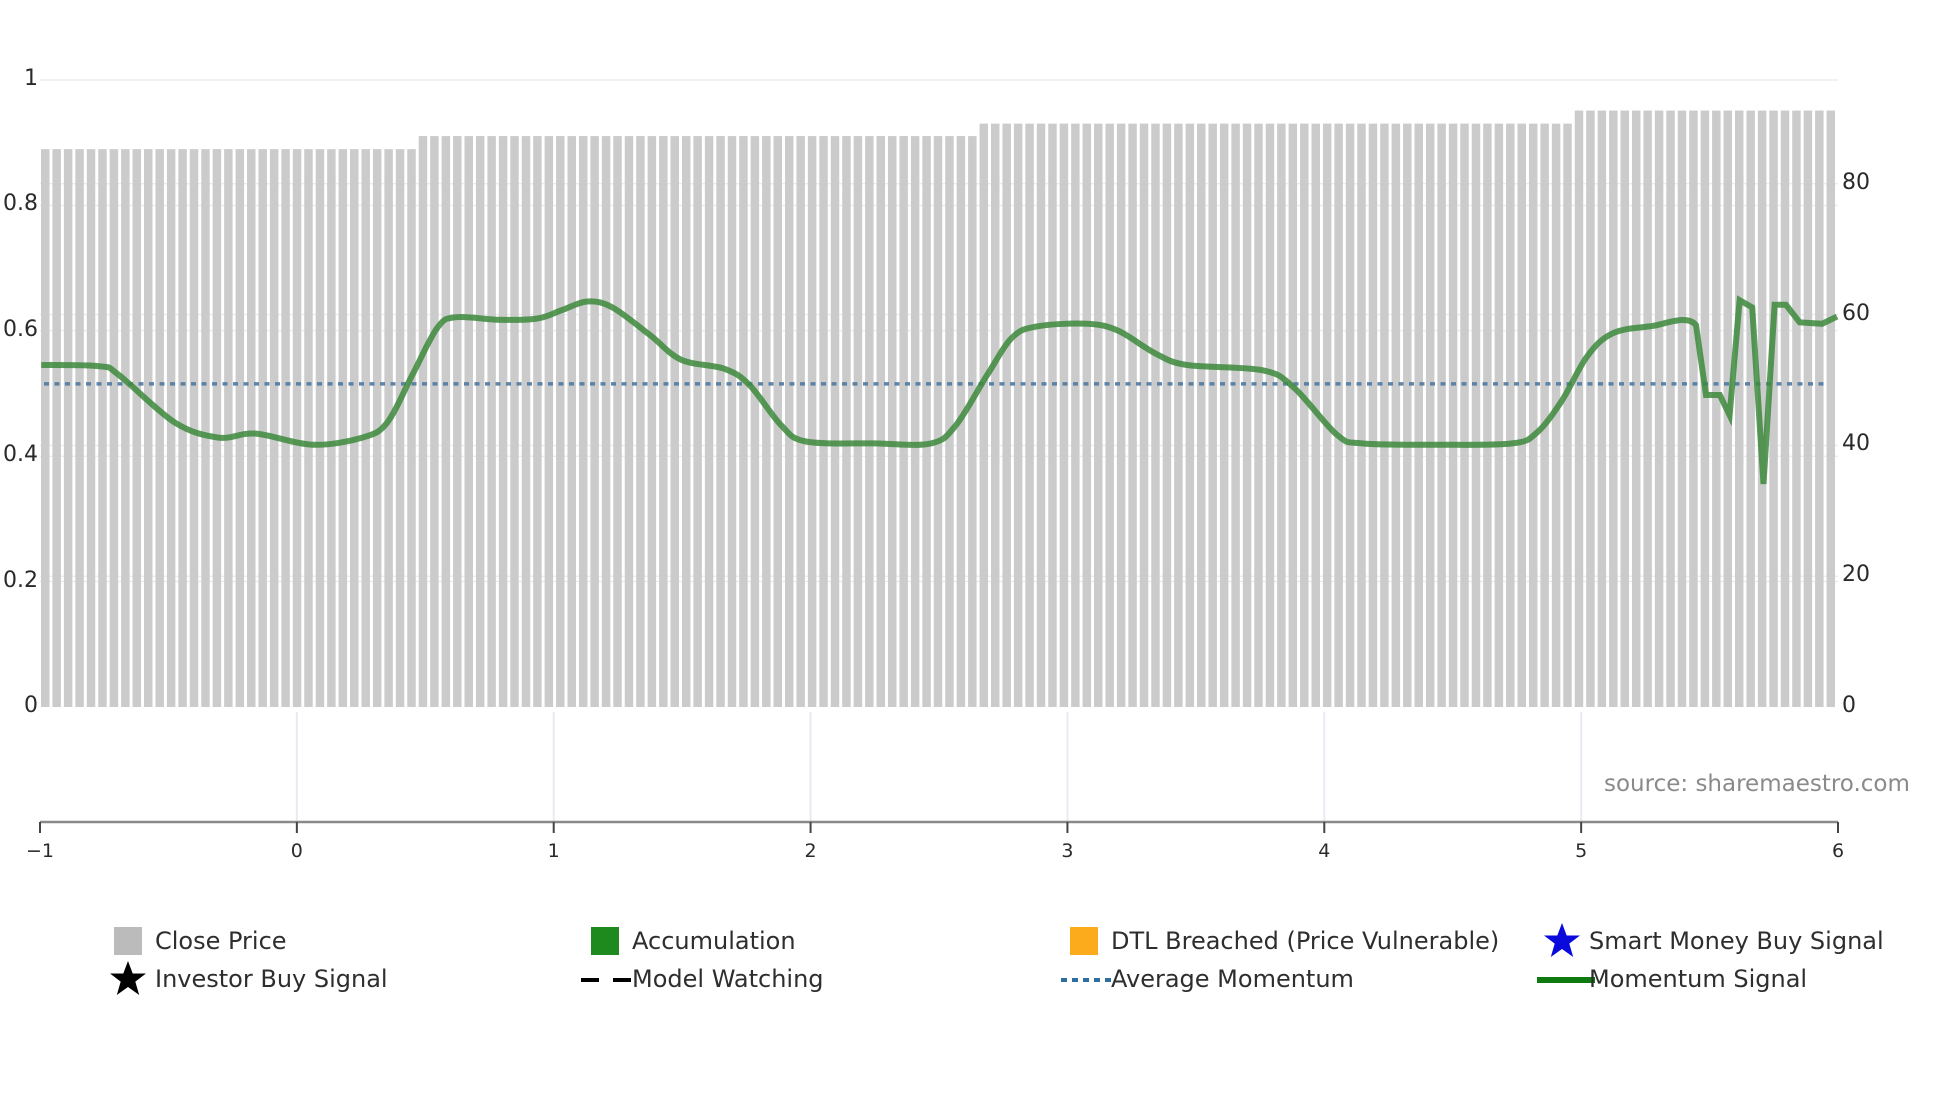 This screenshot has width=1960, height=1102. Describe the element at coordinates (1581, 851) in the screenshot. I see `x-tick-label: 5` at that location.